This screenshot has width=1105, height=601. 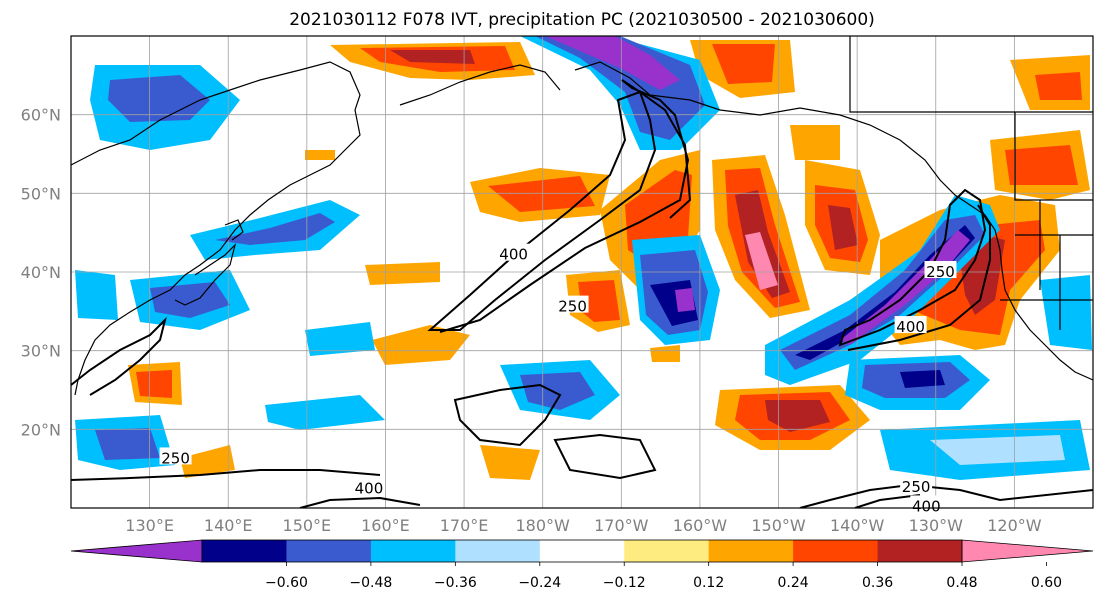 I want to click on longitude-label: 150°E, so click(x=307, y=525).